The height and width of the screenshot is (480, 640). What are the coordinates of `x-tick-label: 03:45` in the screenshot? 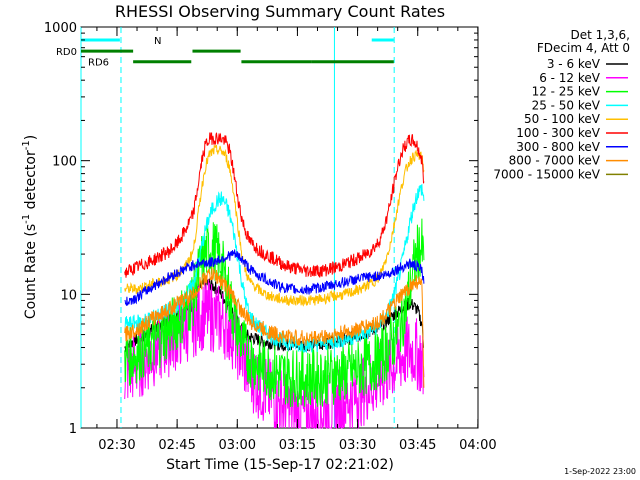 It's located at (417, 445).